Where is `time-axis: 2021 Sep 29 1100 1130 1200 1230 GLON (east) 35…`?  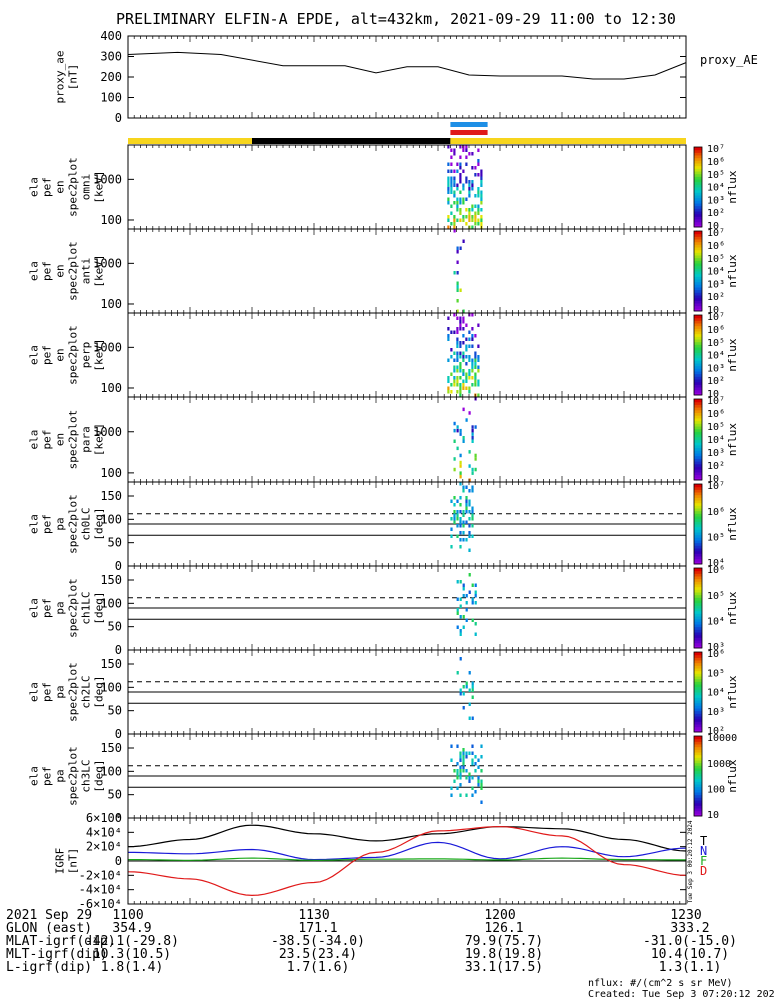 time-axis: 2021 Sep 29 1100 1130 1200 1230 GLON (east) 35… is located at coordinates (371, 941).